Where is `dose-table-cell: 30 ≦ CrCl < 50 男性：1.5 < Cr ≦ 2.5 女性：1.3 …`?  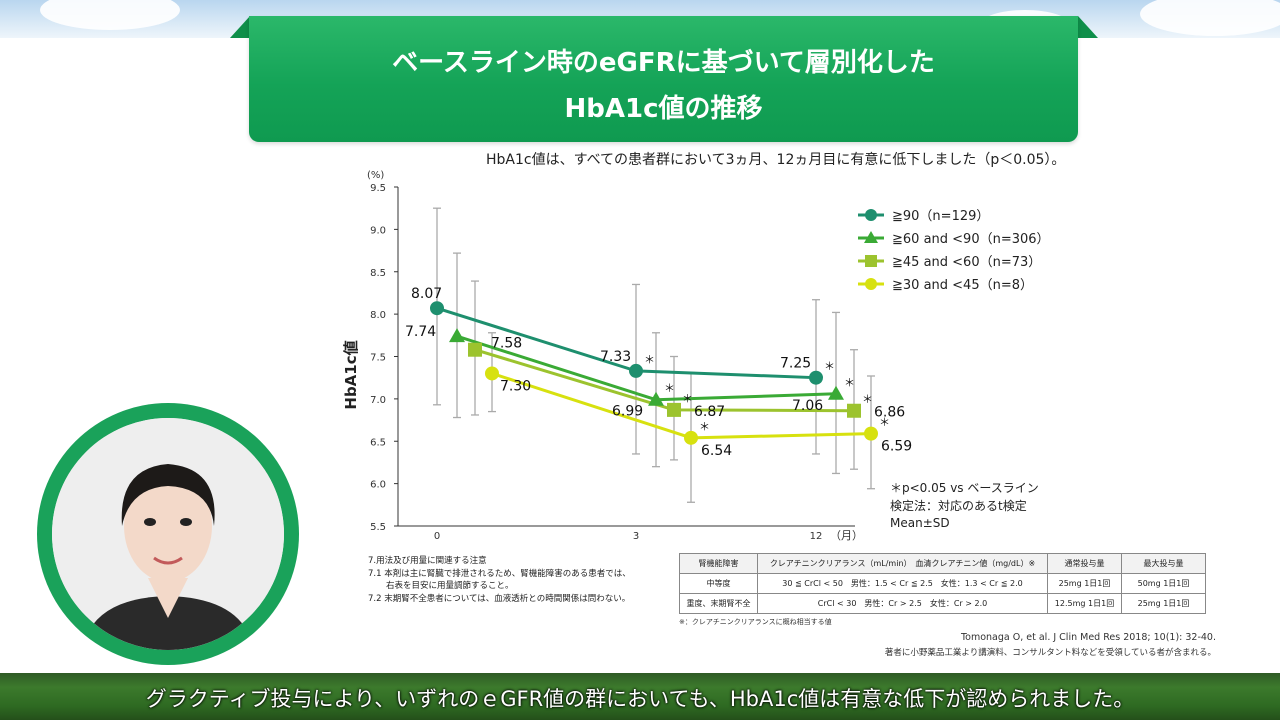 dose-table-cell: 30 ≦ CrCl < 50 男性：1.5 < Cr ≦ 2.5 女性：1.3 … is located at coordinates (902, 583).